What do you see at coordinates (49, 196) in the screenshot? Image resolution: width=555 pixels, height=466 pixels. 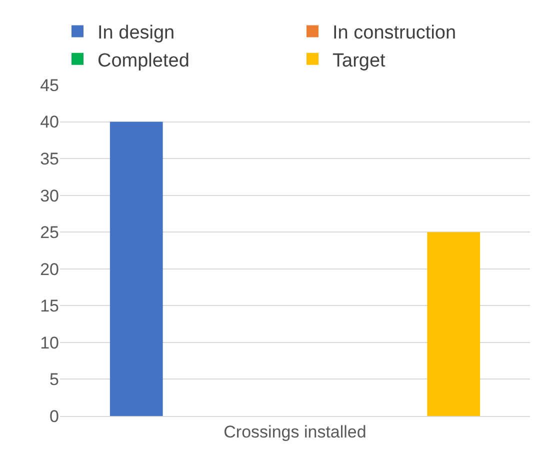 I see `y-tick-label: 30` at bounding box center [49, 196].